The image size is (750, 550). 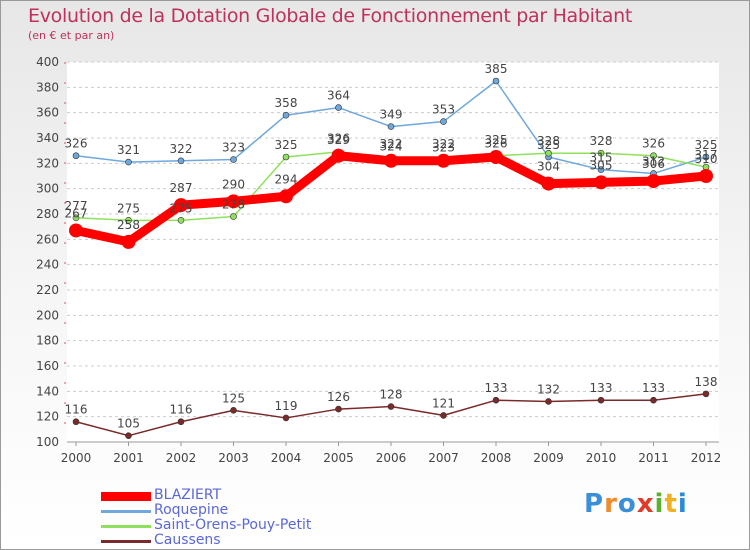 What do you see at coordinates (627, 504) in the screenshot?
I see `logo-letter: o` at bounding box center [627, 504].